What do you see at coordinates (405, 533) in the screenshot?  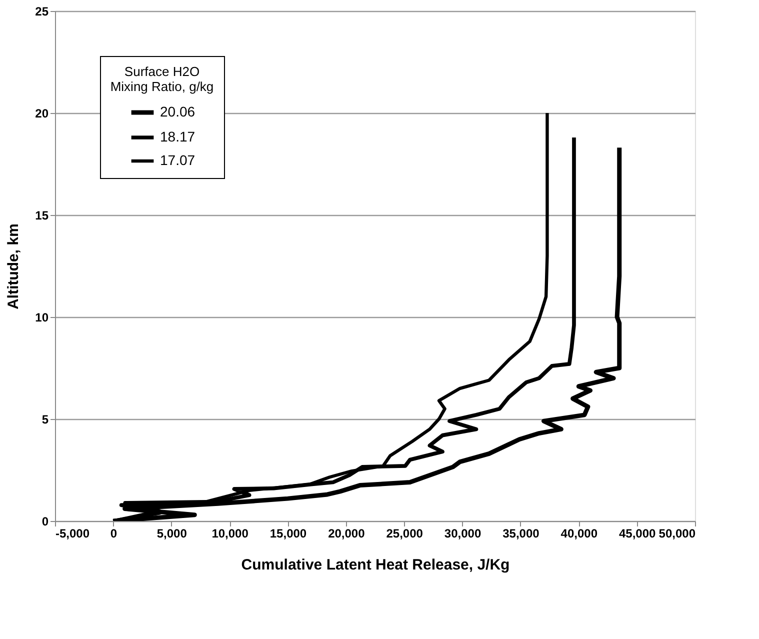 I see `x-tick-label: 25,000` at bounding box center [405, 533].